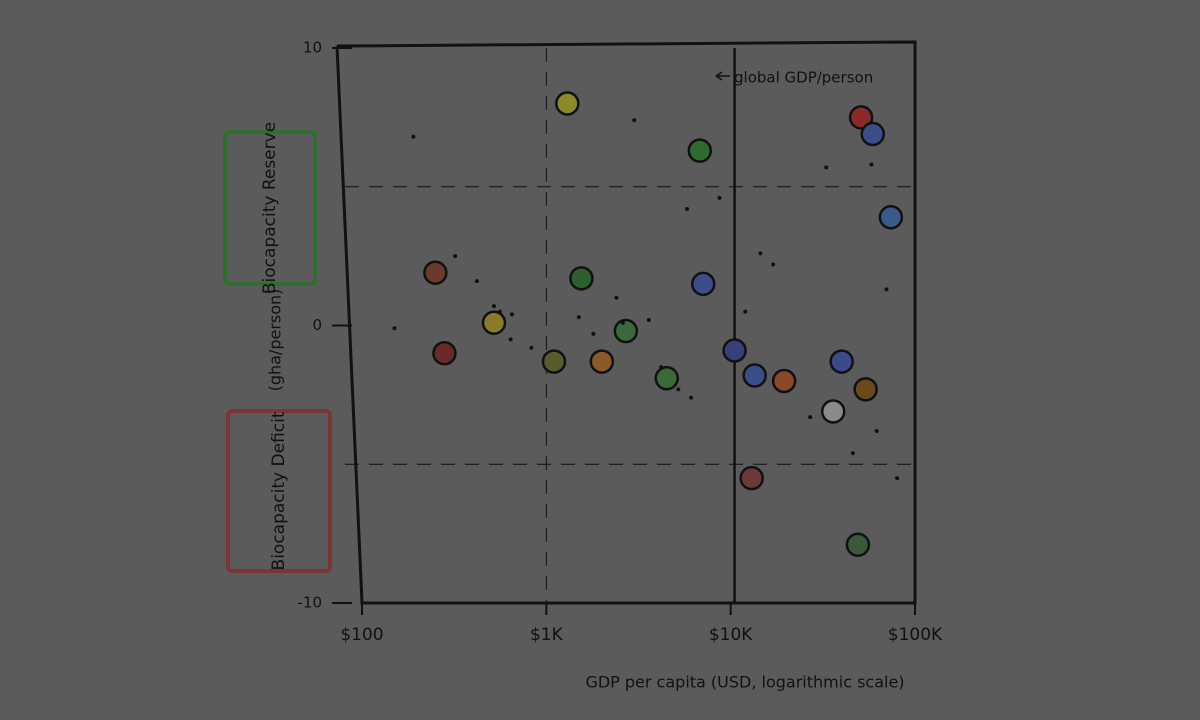 The image size is (1200, 720). Describe the element at coordinates (915, 635) in the screenshot. I see `x-tick-label: $100K` at that location.